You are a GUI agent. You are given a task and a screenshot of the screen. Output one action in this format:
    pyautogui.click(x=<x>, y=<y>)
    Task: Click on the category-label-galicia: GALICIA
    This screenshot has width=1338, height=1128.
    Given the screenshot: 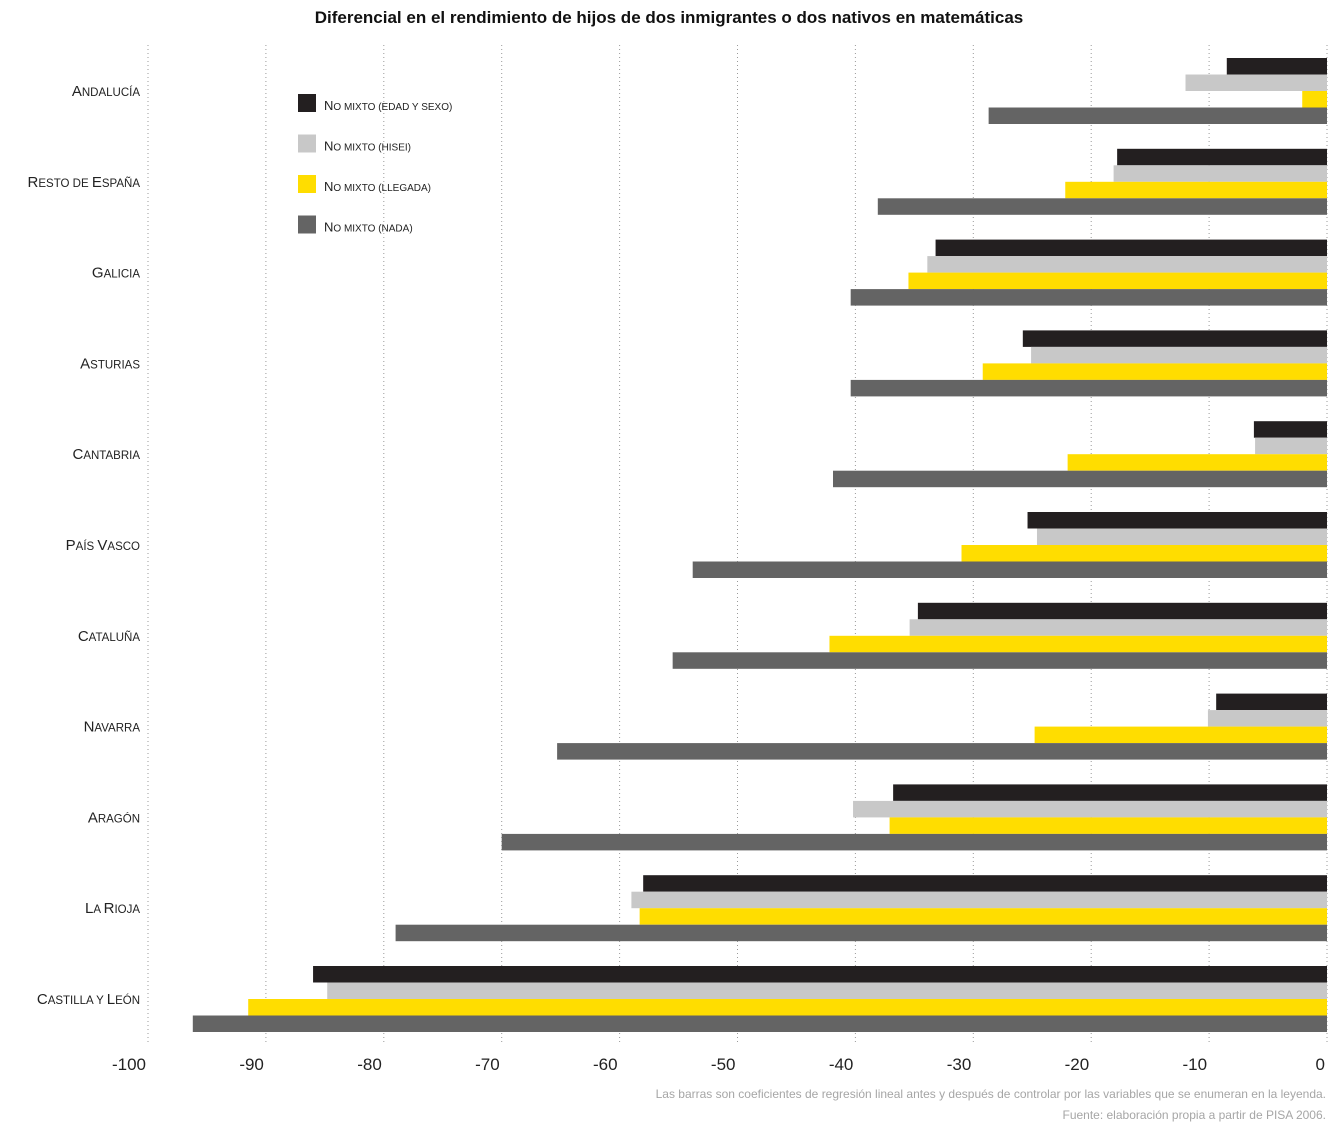 What is the action you would take?
    pyautogui.click(x=116, y=273)
    